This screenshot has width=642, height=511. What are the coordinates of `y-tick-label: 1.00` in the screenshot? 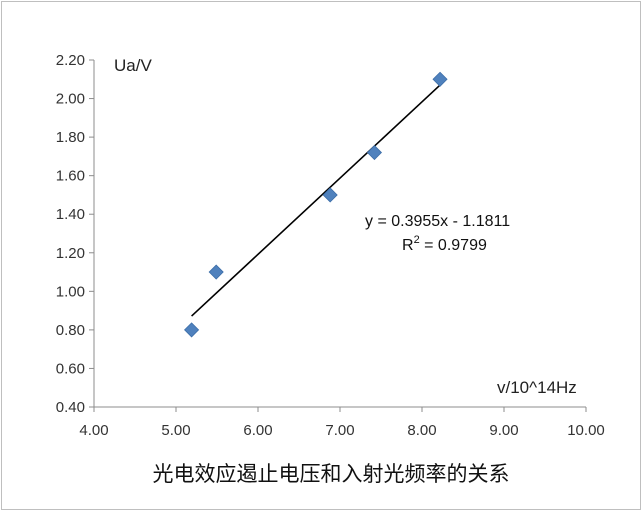 It's located at (70, 291).